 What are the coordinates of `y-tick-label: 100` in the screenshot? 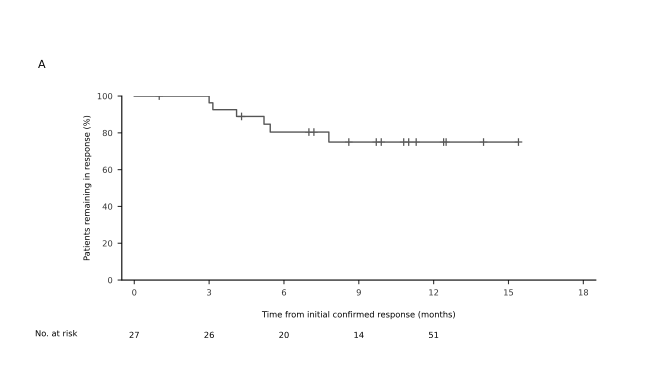 It's located at (105, 96).